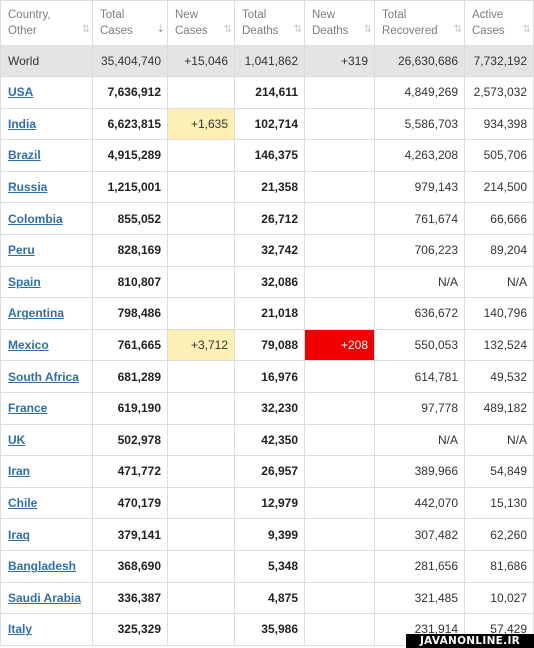 The image size is (534, 648). What do you see at coordinates (46, 471) in the screenshot?
I see `country-cell: Iran` at bounding box center [46, 471].